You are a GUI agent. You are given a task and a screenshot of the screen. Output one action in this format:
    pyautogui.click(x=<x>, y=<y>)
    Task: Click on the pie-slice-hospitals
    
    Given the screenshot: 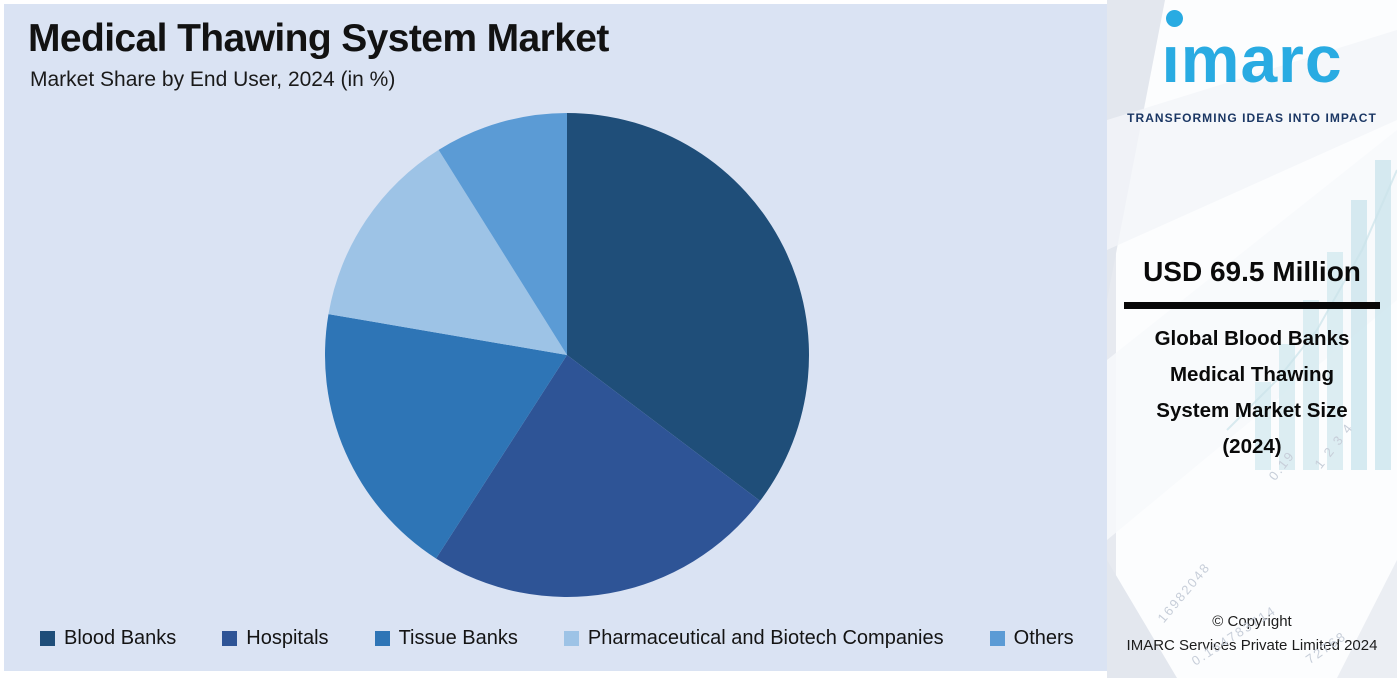 What is the action you would take?
    pyautogui.click(x=598, y=476)
    